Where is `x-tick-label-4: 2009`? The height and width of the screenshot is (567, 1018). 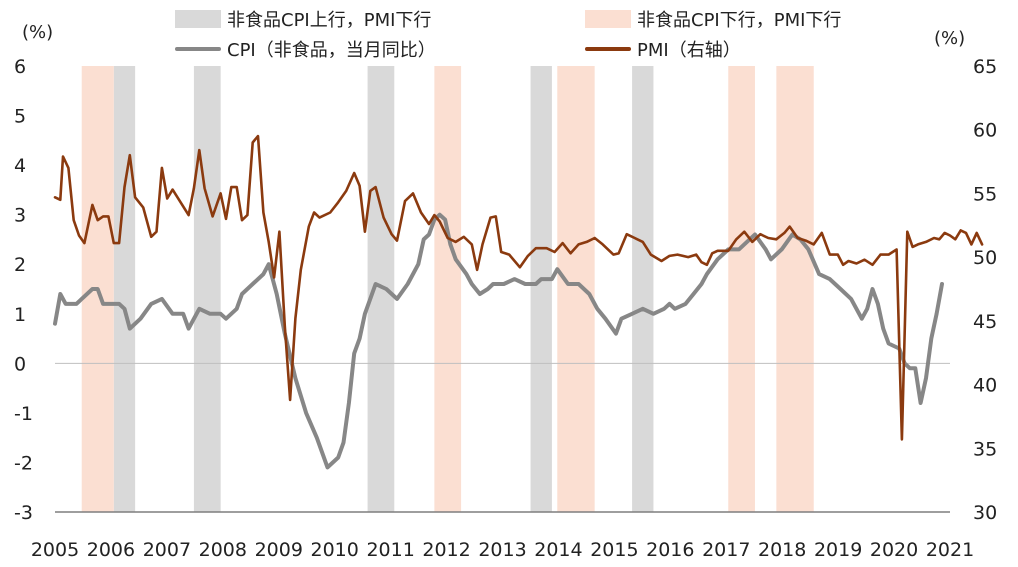
x-tick-label-4: 2009 is located at coordinates (279, 550).